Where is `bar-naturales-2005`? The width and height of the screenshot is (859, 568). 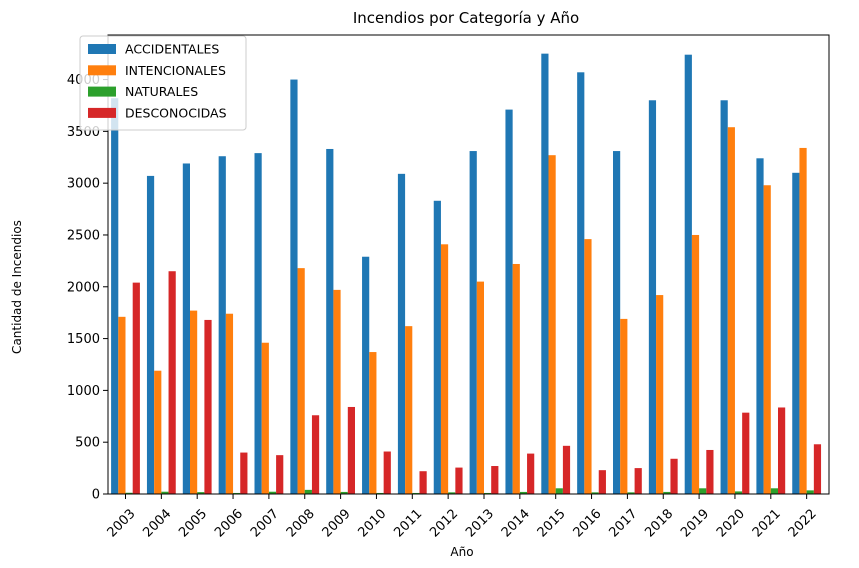 bar-naturales-2005 is located at coordinates (201, 493).